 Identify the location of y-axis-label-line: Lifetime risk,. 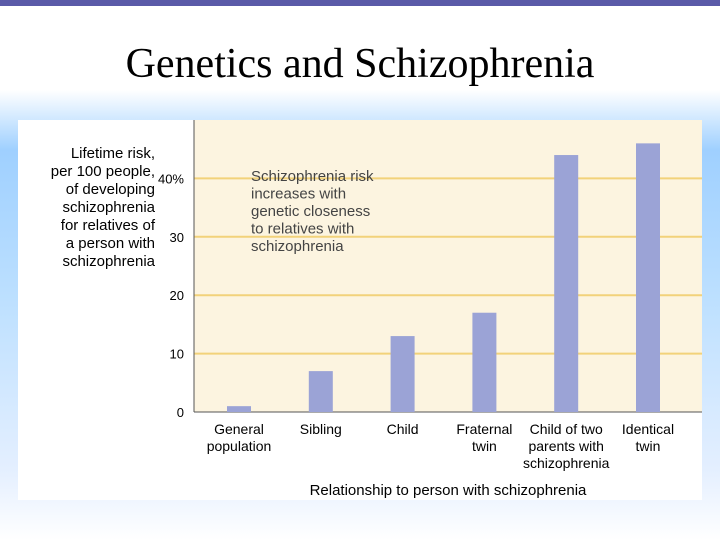
(112, 153).